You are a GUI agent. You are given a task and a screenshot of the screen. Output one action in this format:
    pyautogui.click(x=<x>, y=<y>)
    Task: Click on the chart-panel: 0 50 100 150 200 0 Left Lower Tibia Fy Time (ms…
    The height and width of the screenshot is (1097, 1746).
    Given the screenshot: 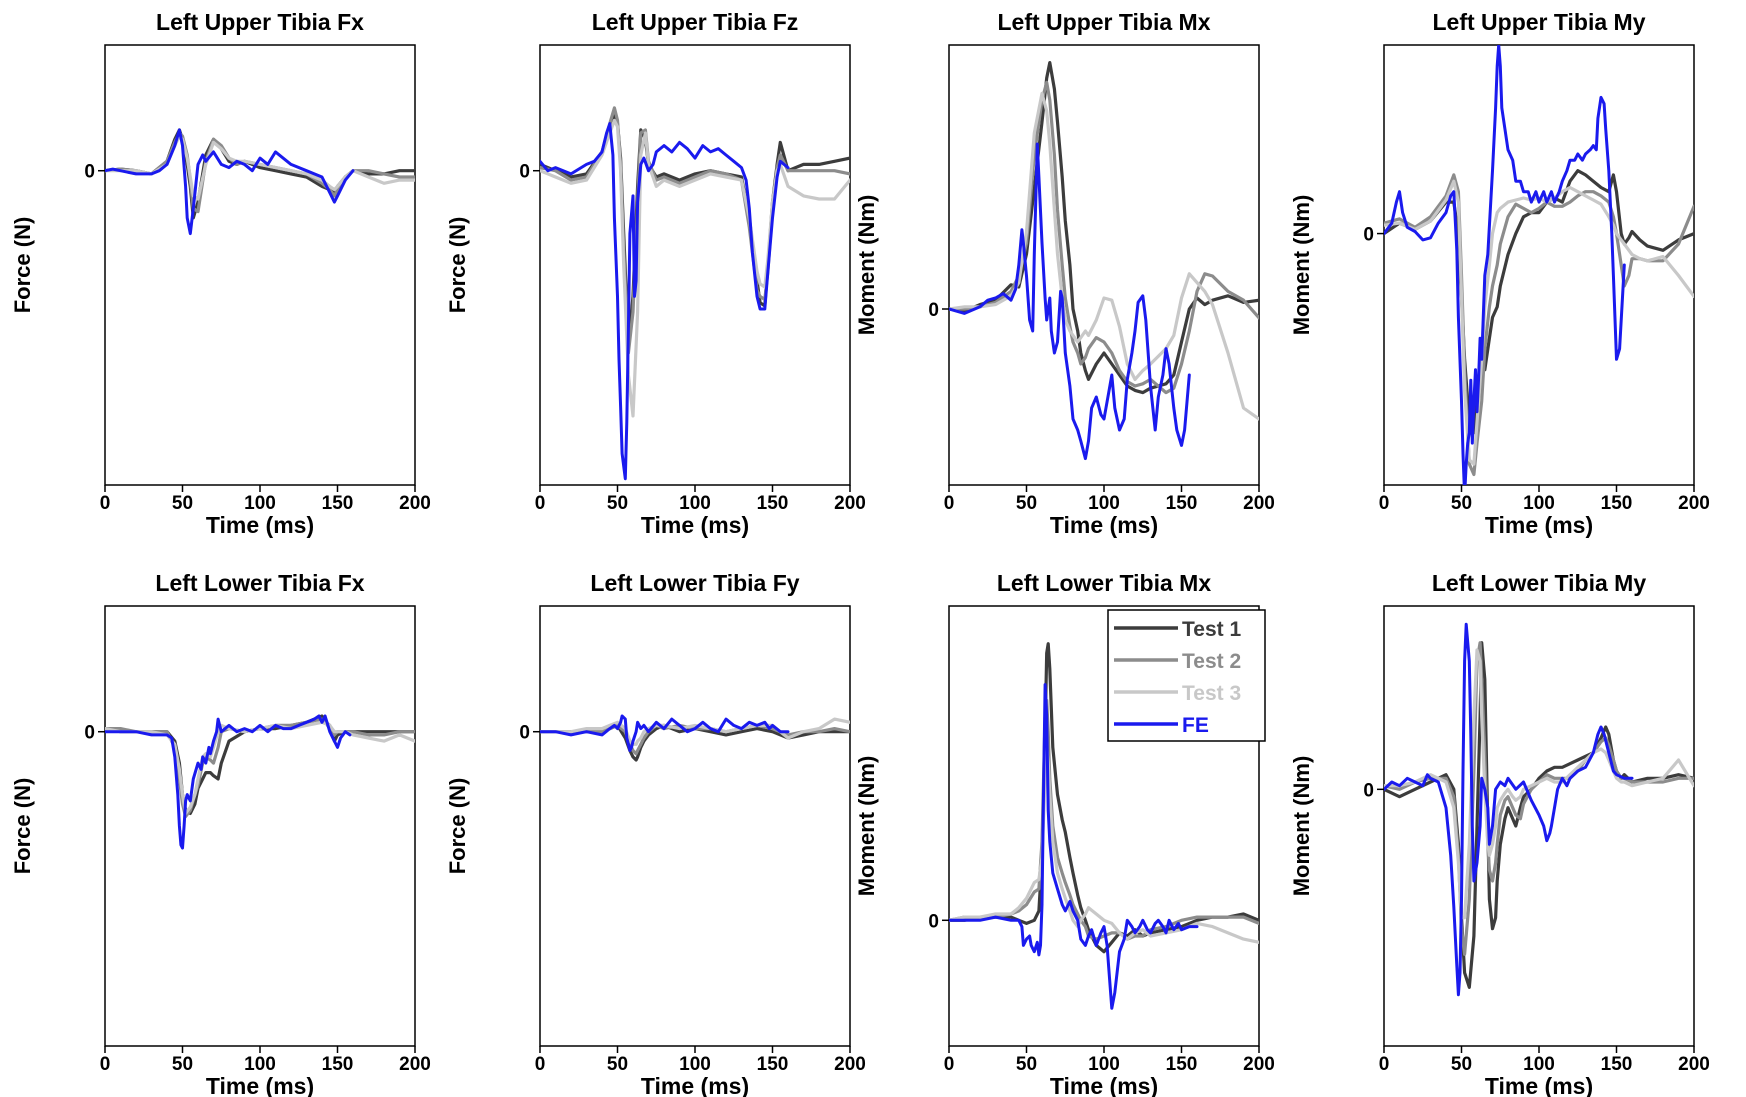 What is the action you would take?
    pyautogui.click(x=655, y=833)
    